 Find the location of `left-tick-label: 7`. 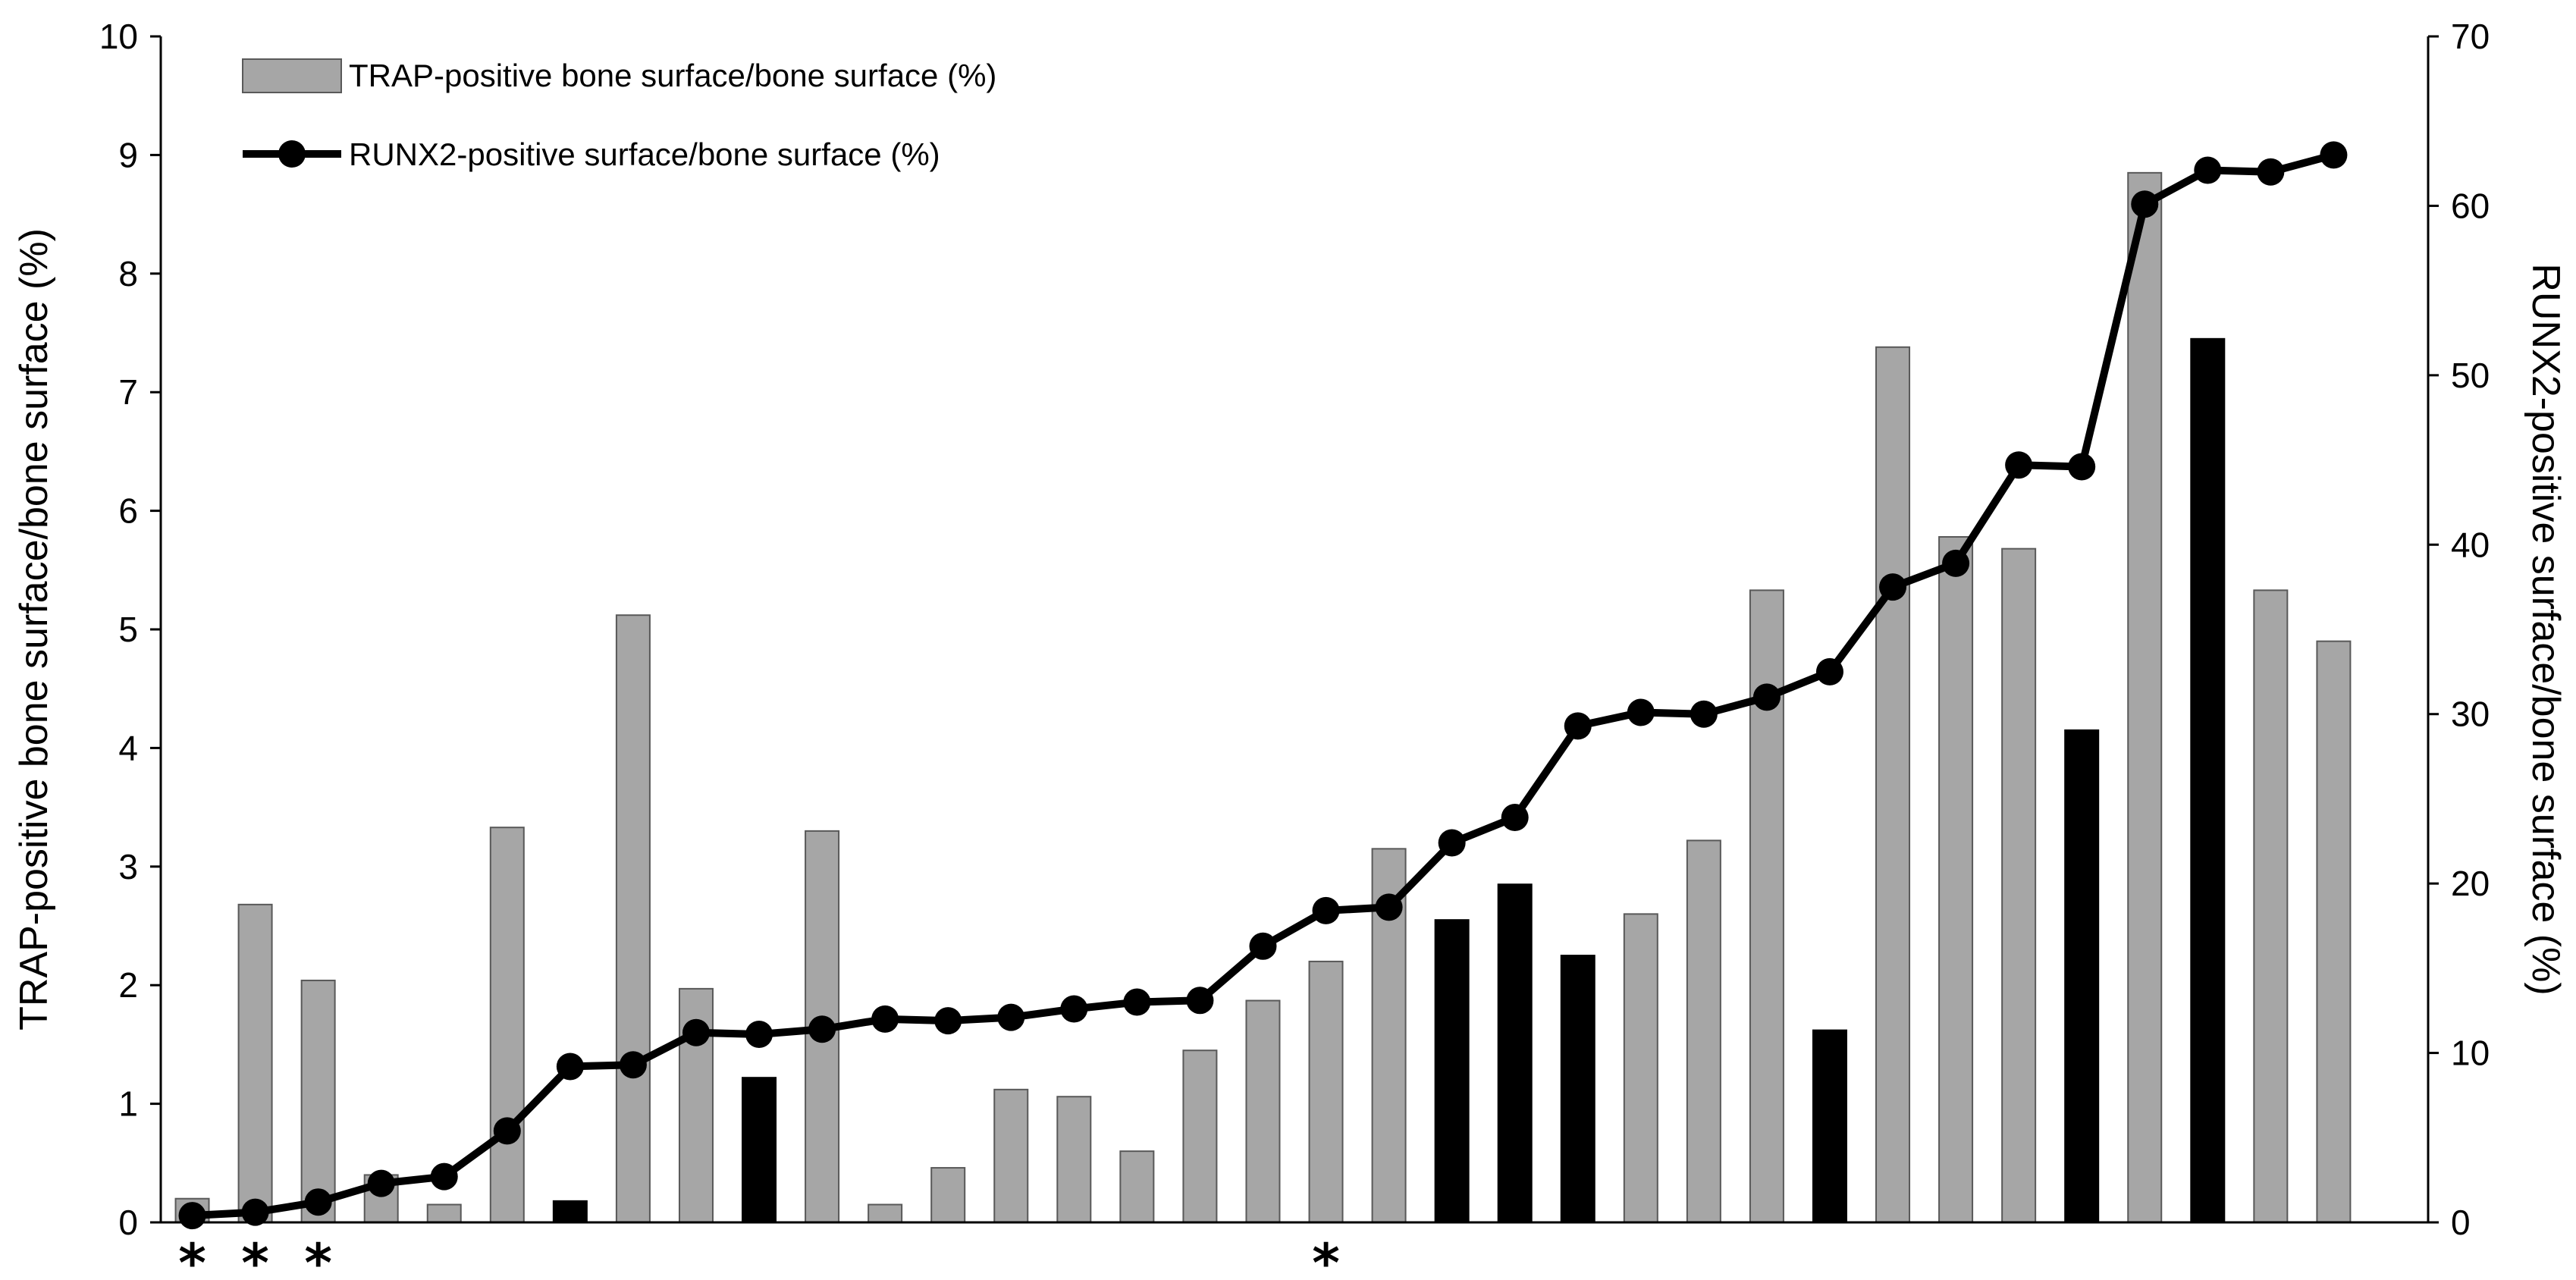

left-tick-label: 7 is located at coordinates (128, 392).